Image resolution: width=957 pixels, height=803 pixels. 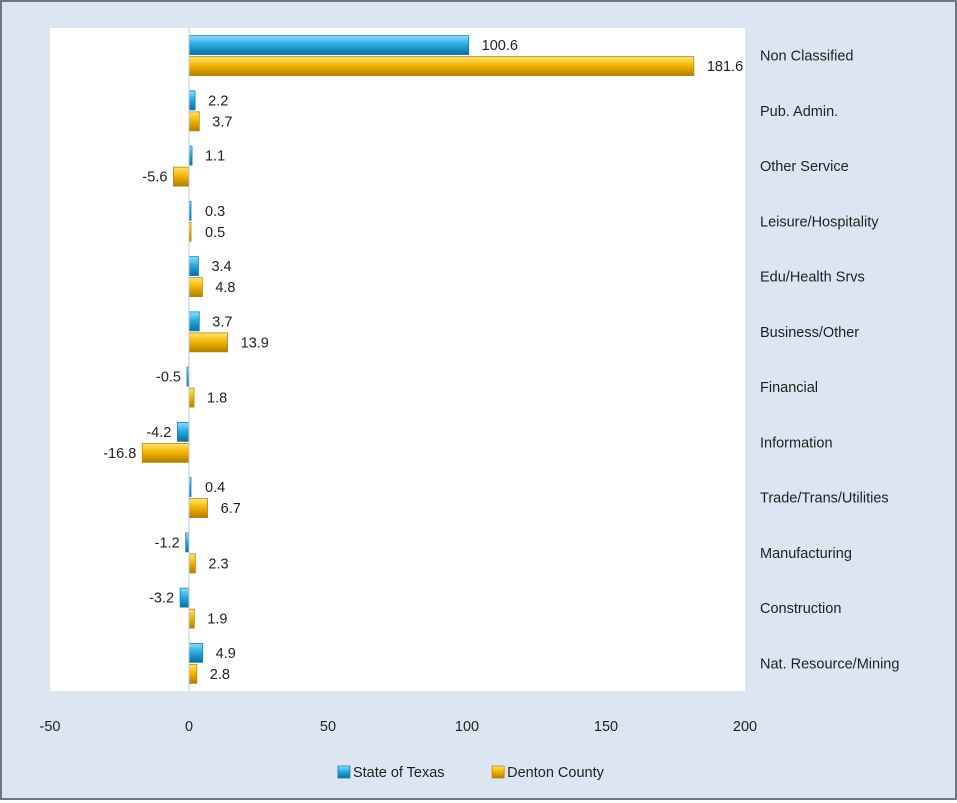 I want to click on value-label-state-of-texas-nat-resource-mining: 4.9, so click(x=226, y=654).